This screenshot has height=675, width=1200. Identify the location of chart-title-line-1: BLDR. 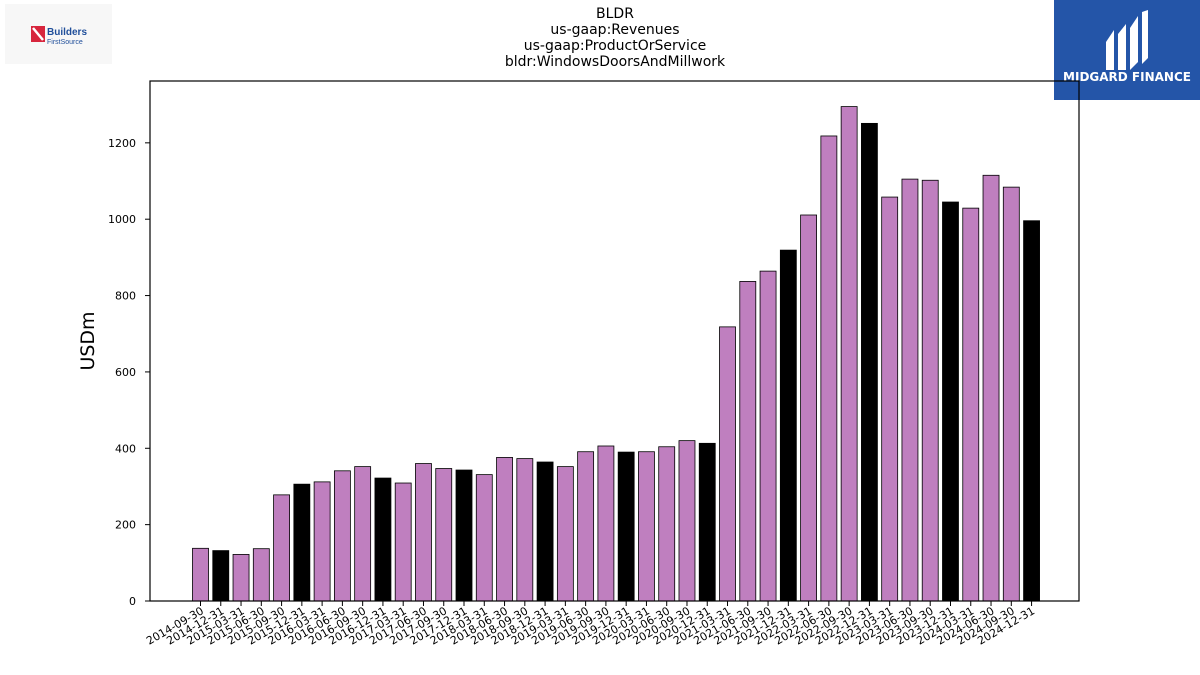
(615, 14).